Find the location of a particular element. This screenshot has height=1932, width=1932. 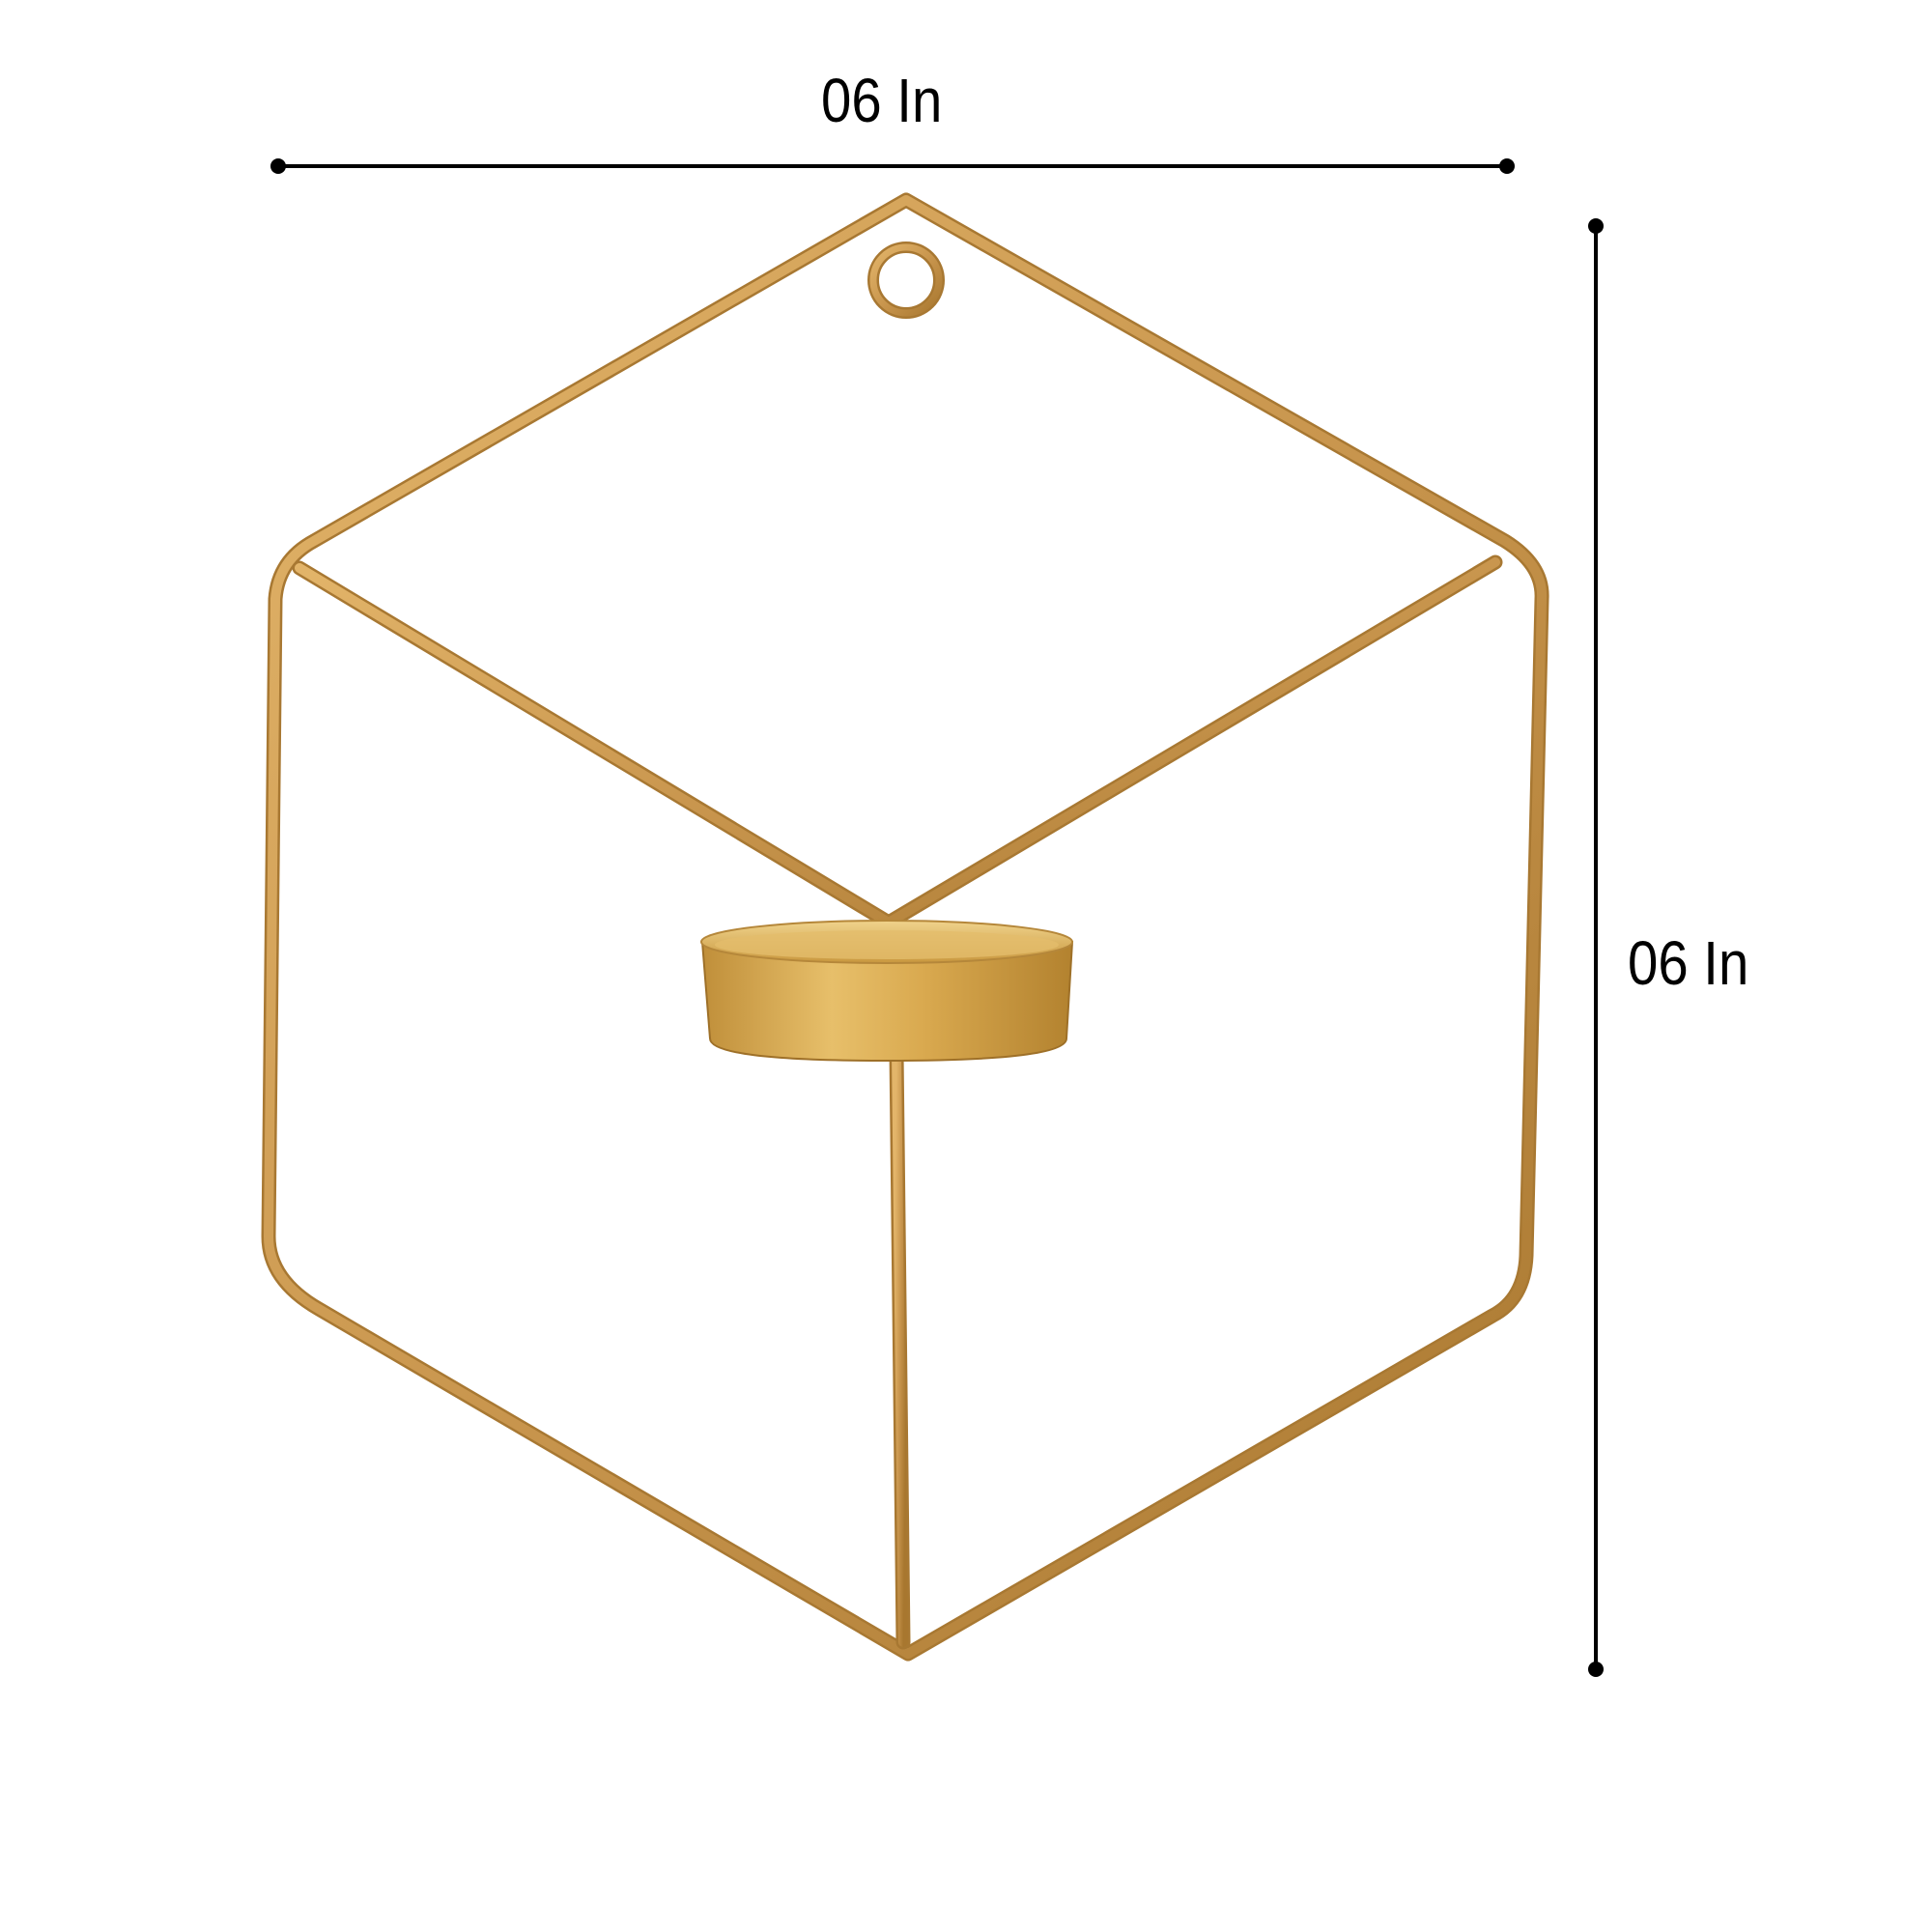

inner-v-lines is located at coordinates (897, 742).